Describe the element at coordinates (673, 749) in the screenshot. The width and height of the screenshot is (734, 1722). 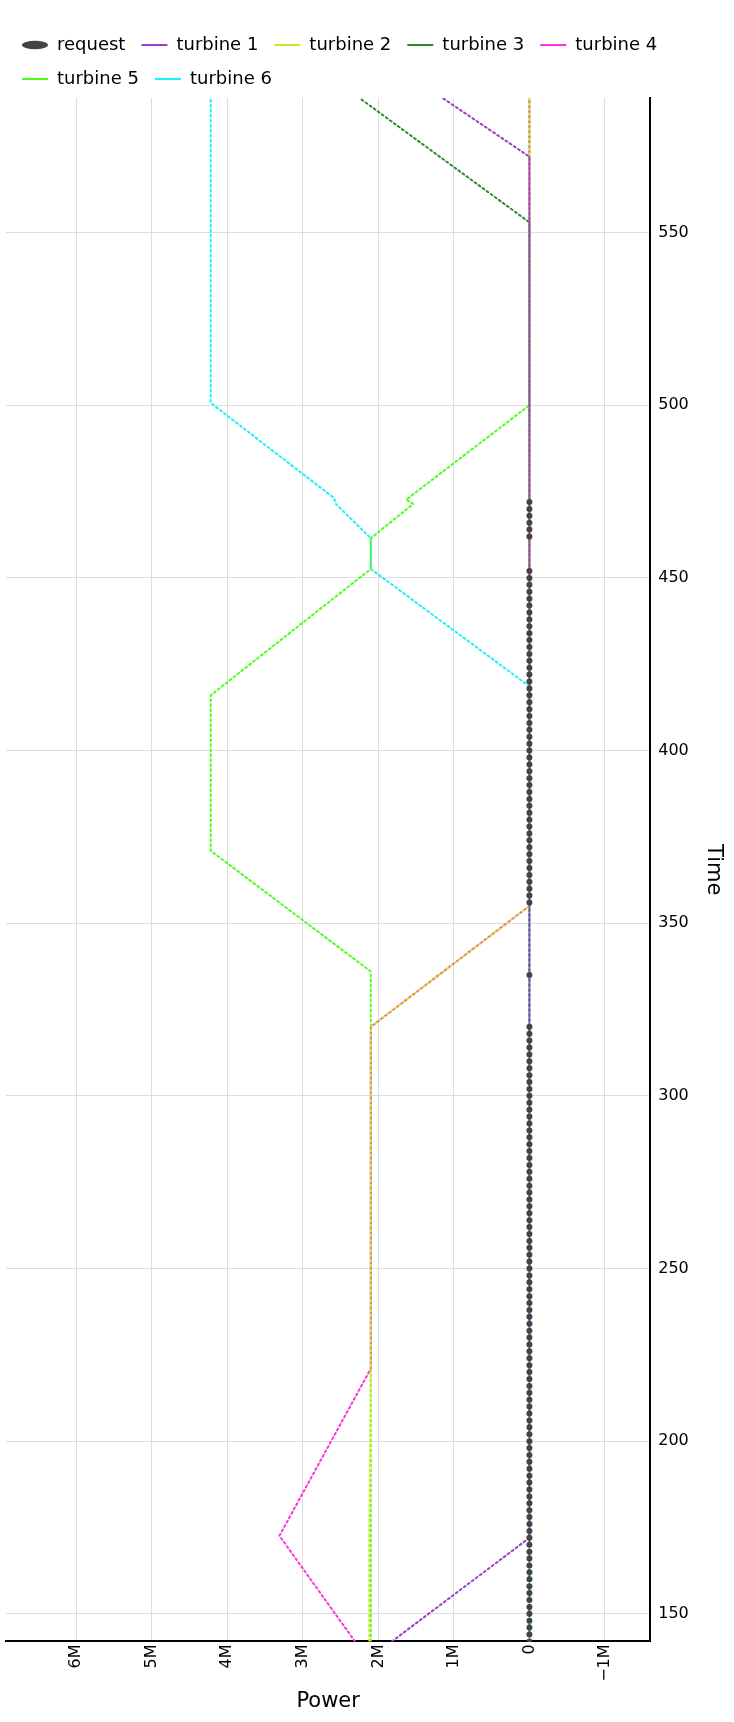
I see `y-tick-label: 400` at that location.